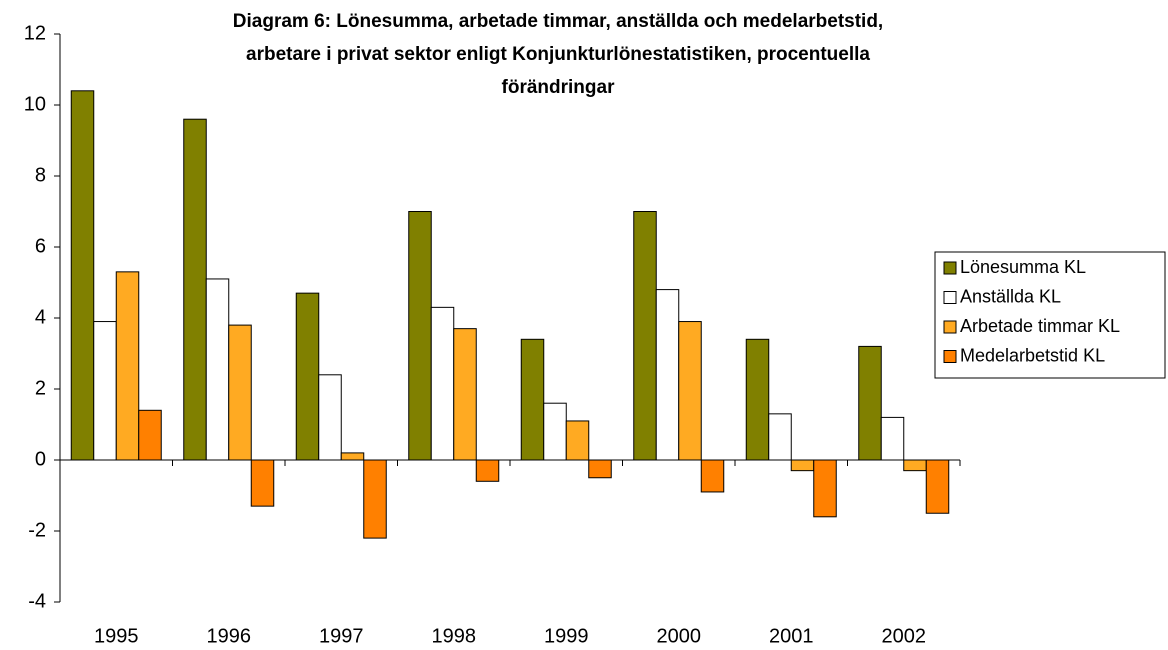 This screenshot has width=1168, height=650. Describe the element at coordinates (791, 636) in the screenshot. I see `x-tick-label: 2001` at that location.